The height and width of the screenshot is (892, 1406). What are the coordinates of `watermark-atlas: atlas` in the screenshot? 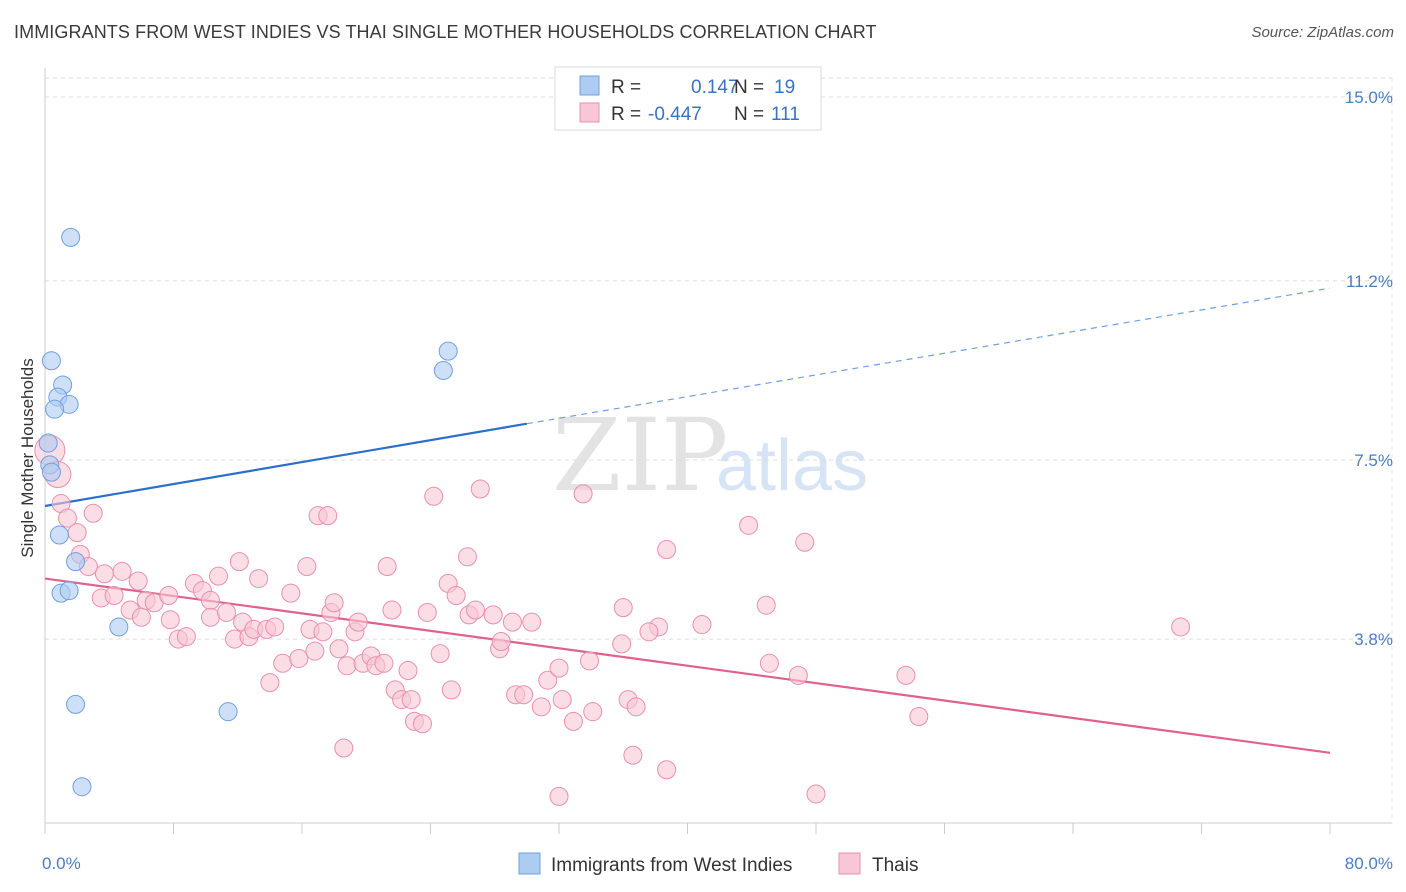 It's located at (792, 466).